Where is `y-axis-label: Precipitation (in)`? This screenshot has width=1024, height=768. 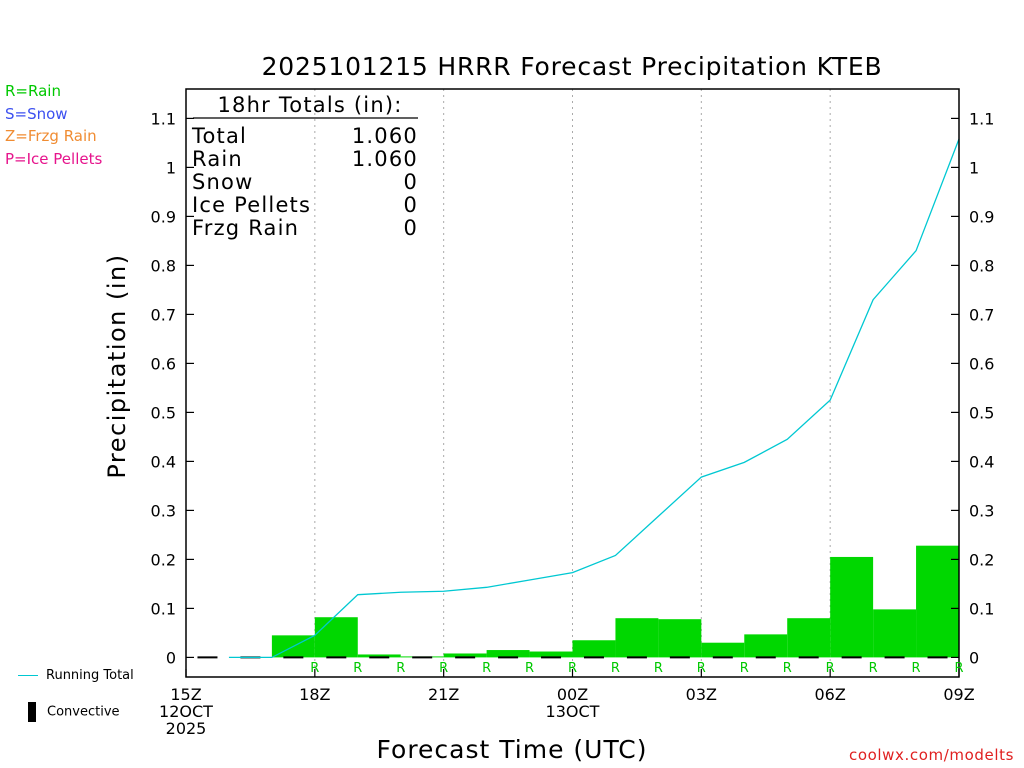
y-axis-label: Precipitation (in) is located at coordinates (117, 365).